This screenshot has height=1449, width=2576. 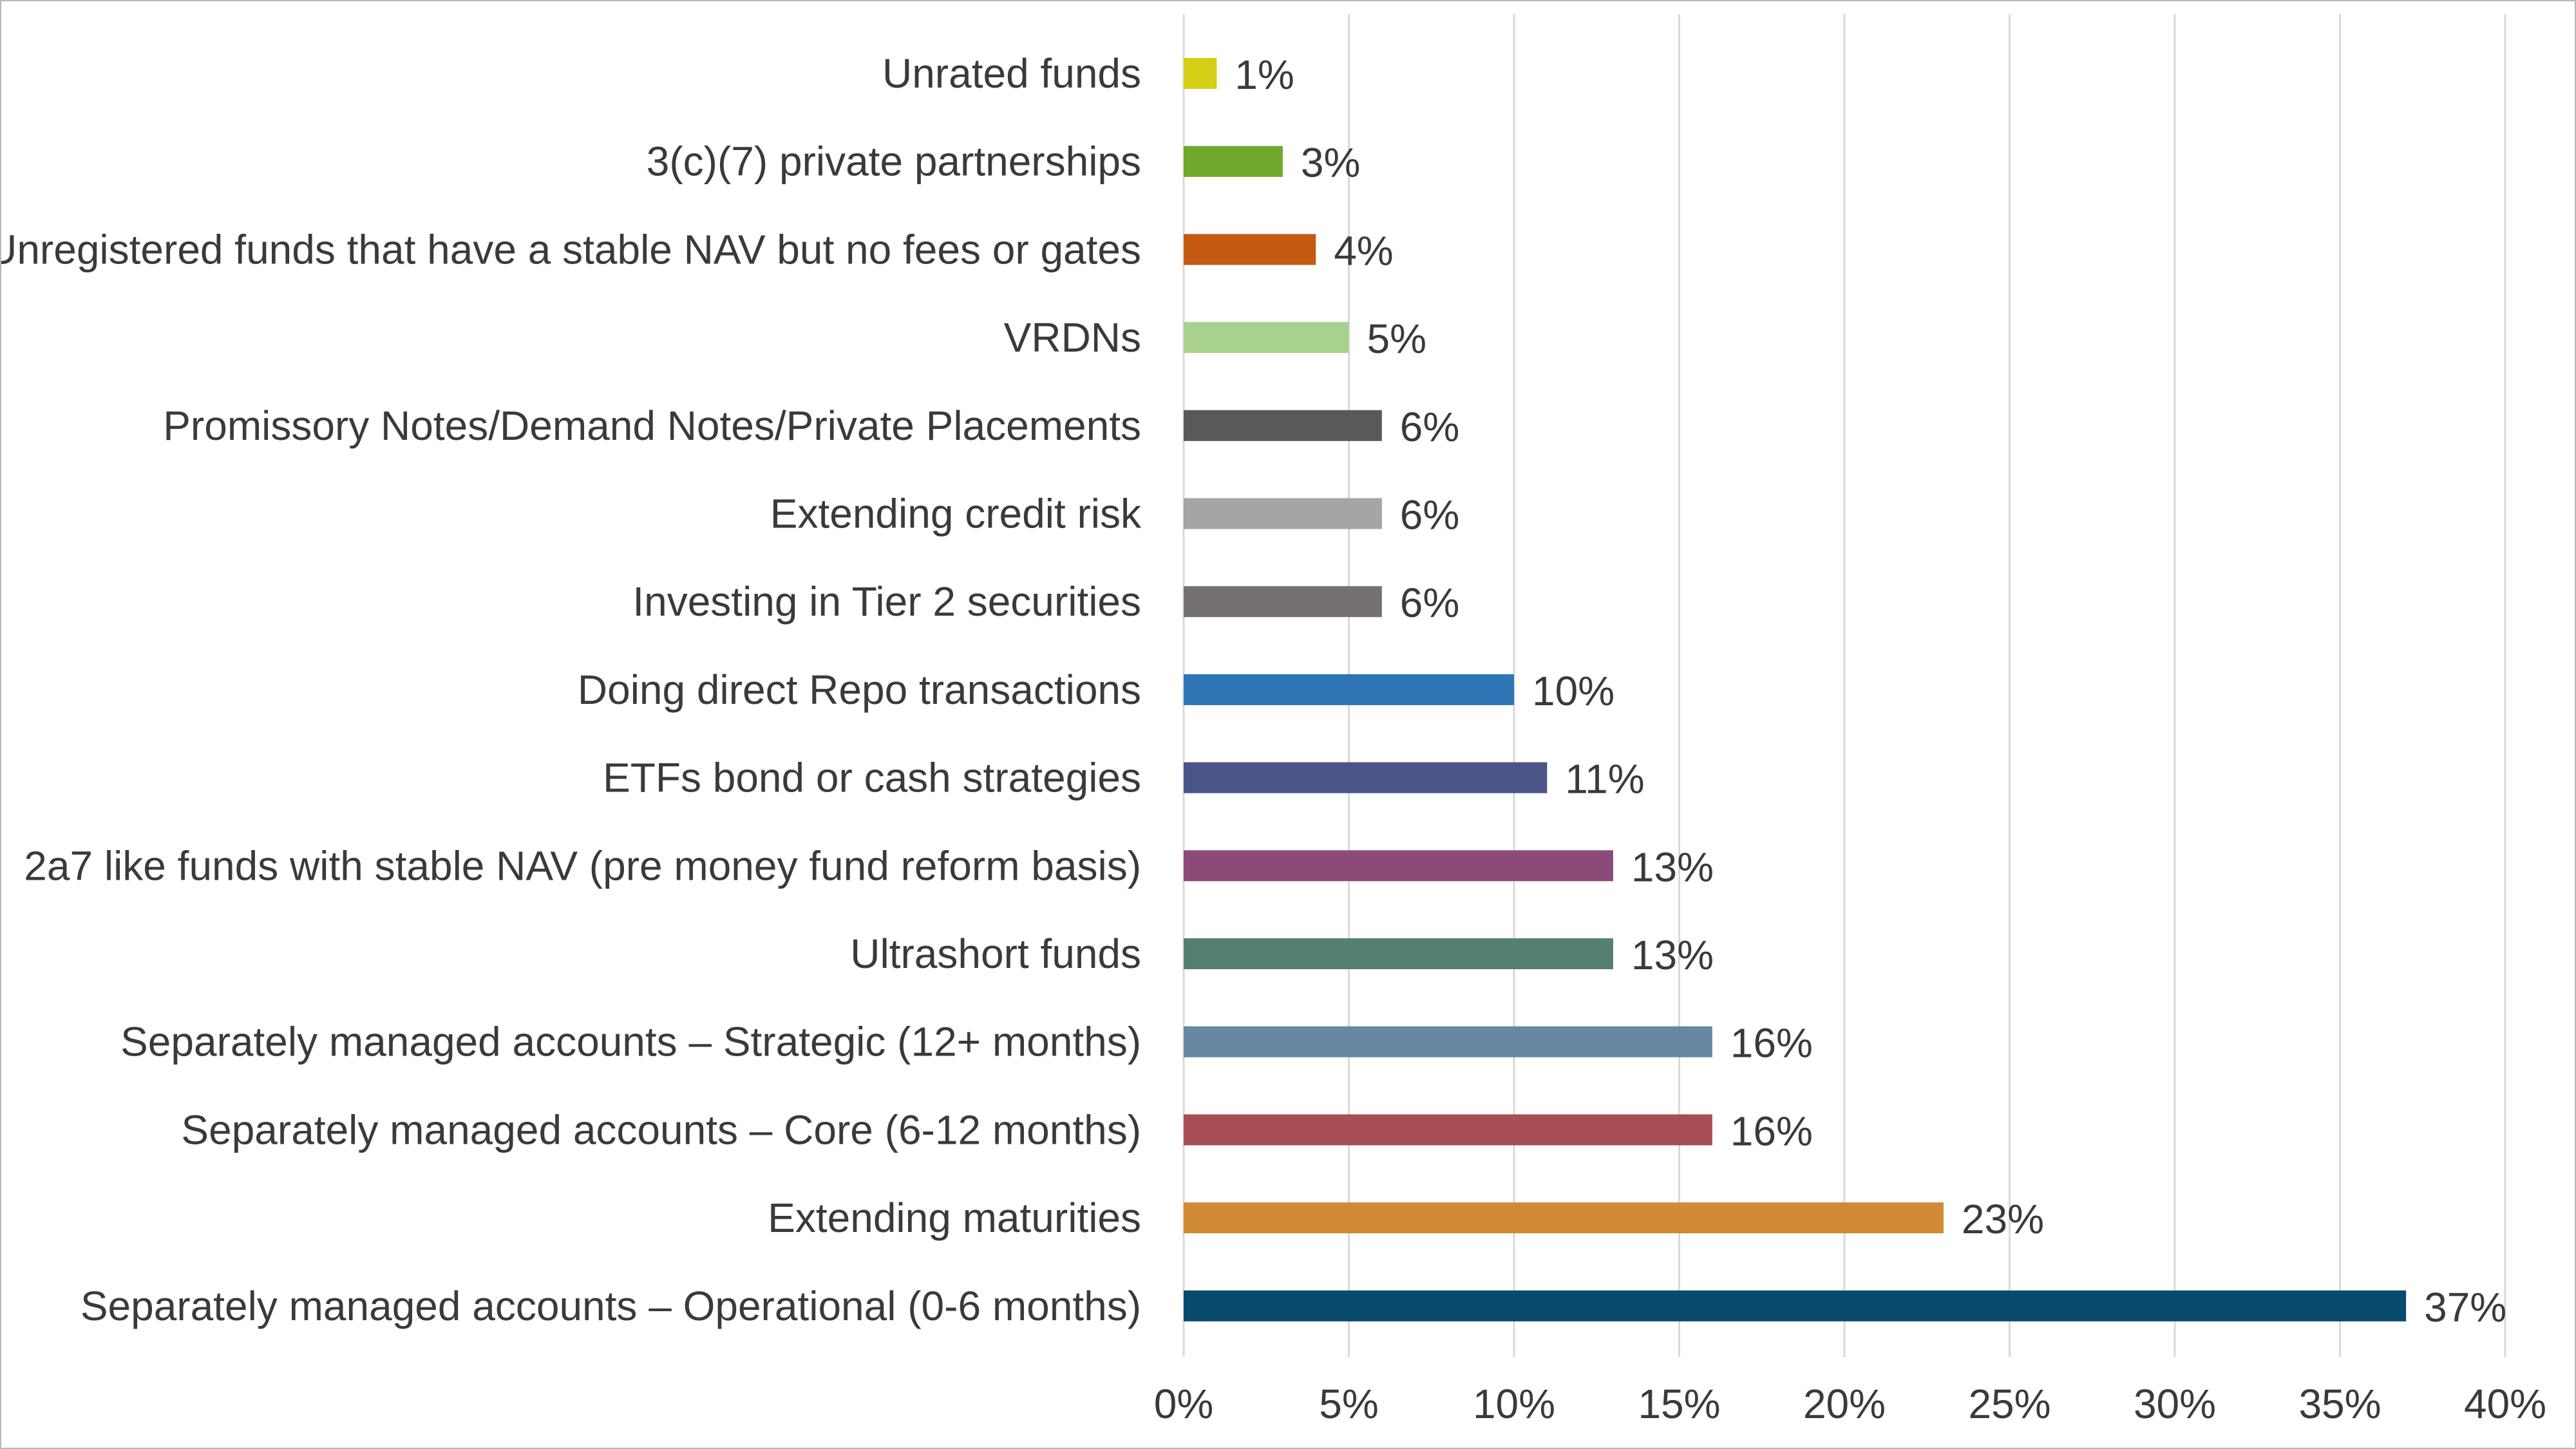 I want to click on data-label: 10%, so click(x=1574, y=691).